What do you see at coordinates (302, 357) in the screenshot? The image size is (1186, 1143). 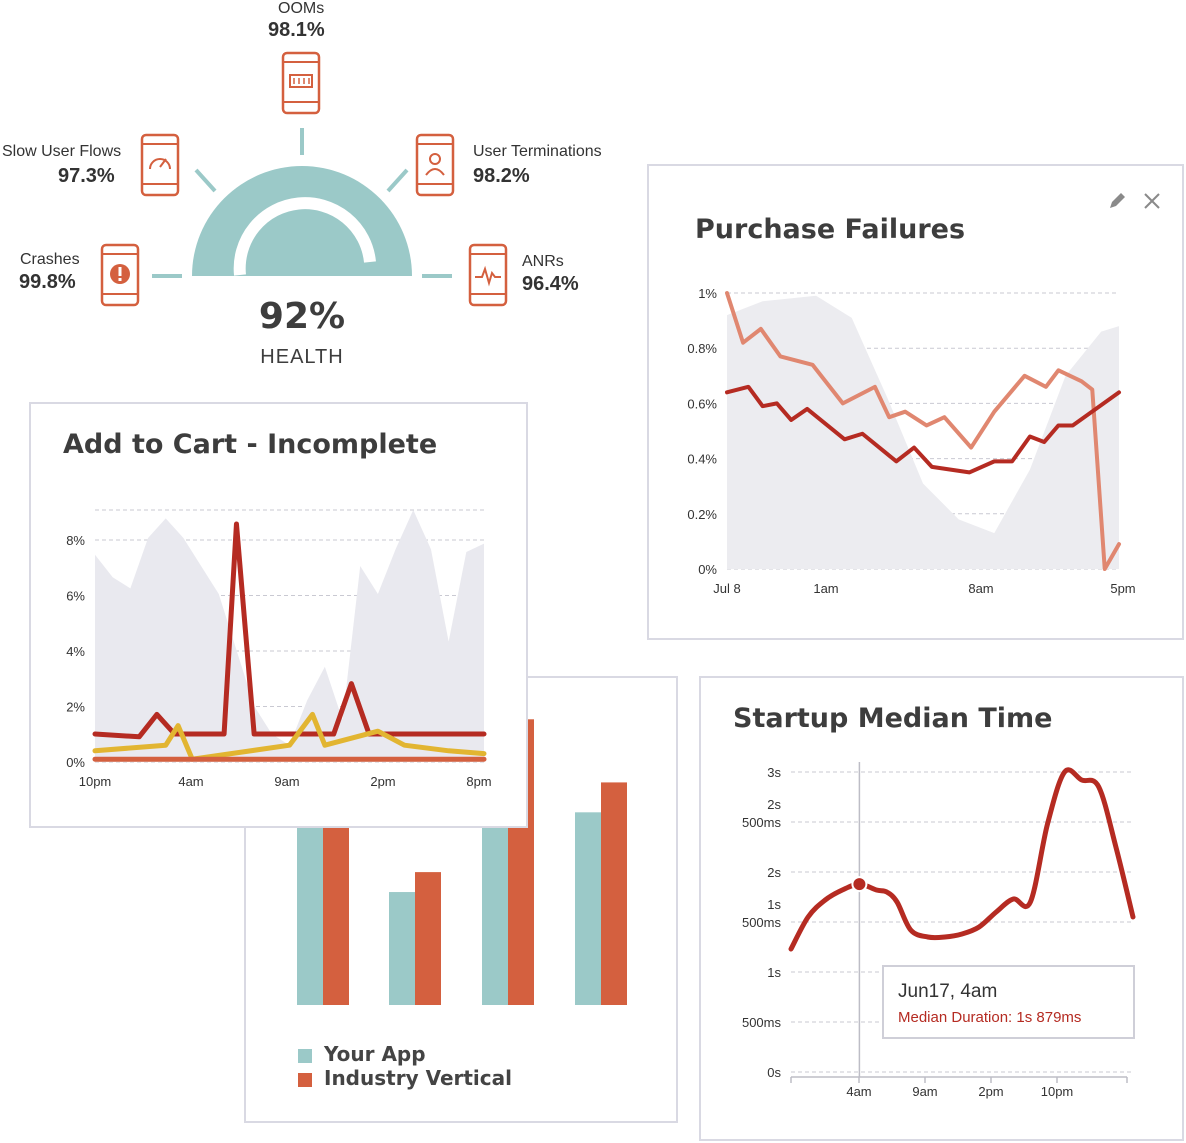 I see `health-label: HEALTH` at bounding box center [302, 357].